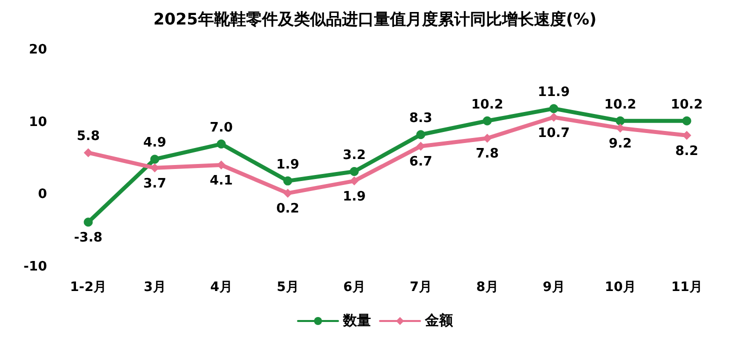  I want to click on data-label: 3.2, so click(354, 156).